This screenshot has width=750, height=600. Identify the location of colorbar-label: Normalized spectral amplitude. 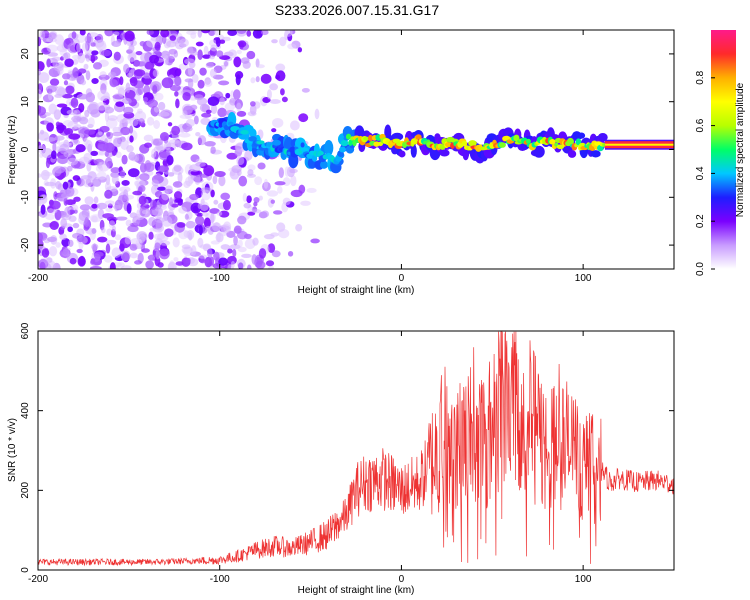
(740, 149).